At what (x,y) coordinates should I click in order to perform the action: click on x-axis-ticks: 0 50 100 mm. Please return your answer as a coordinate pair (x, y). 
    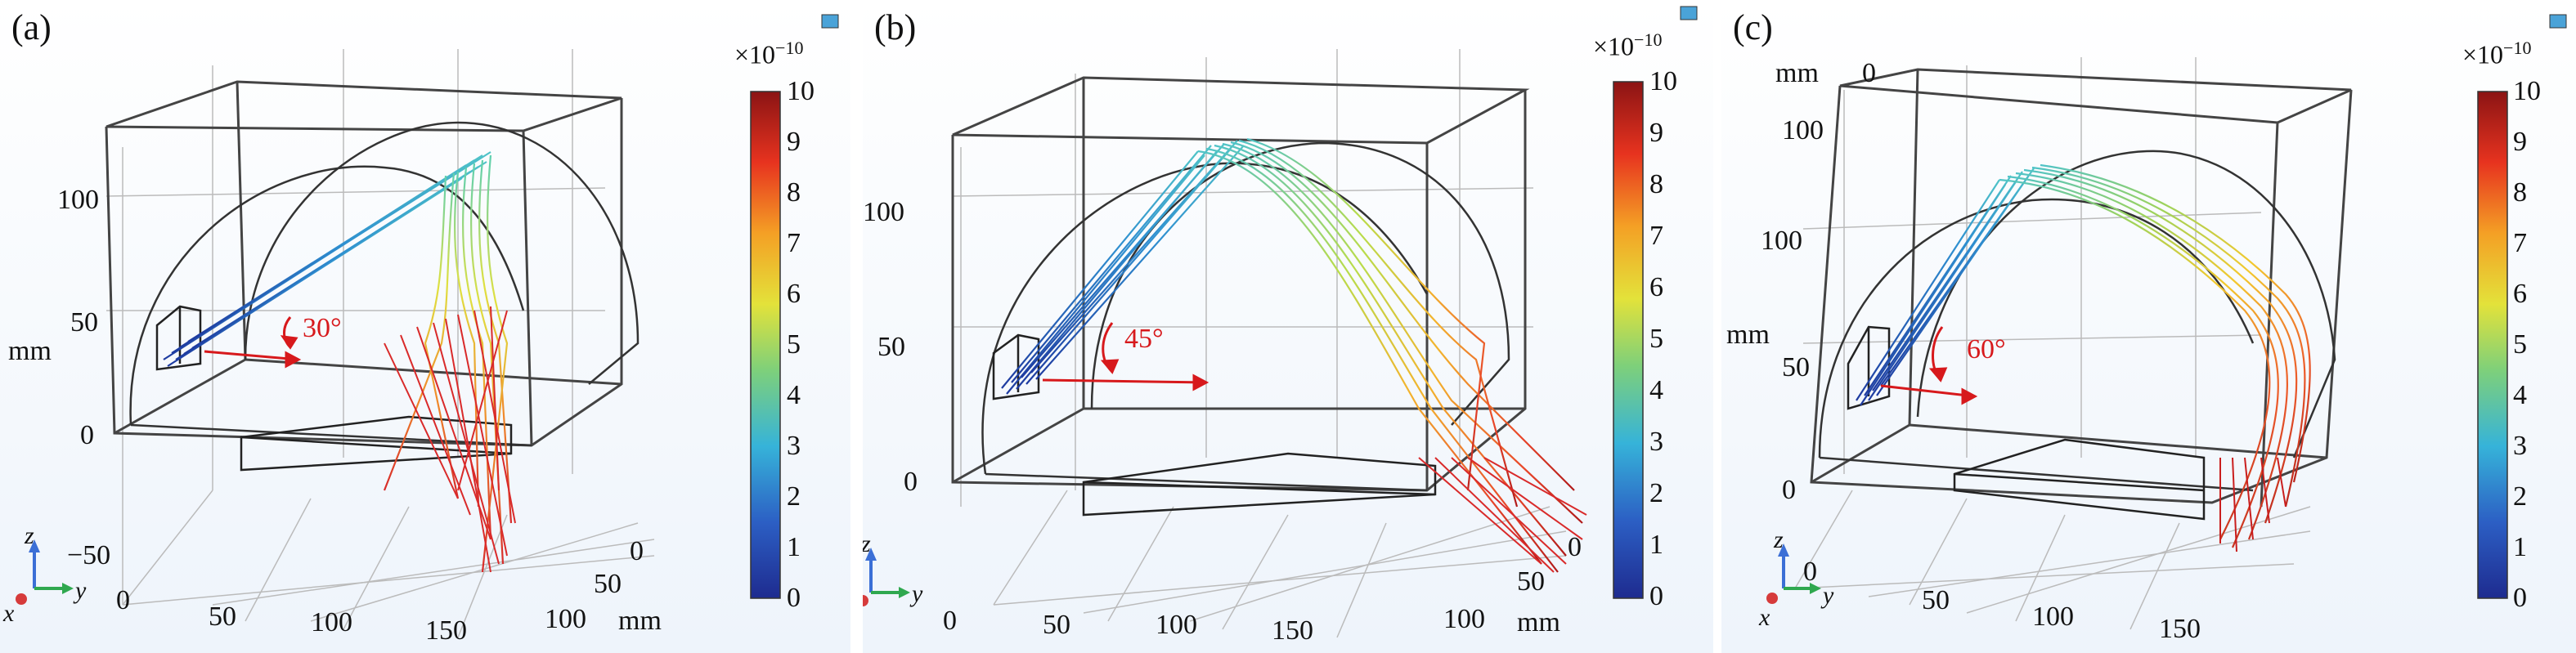
    Looking at the image, I should click on (1512, 584).